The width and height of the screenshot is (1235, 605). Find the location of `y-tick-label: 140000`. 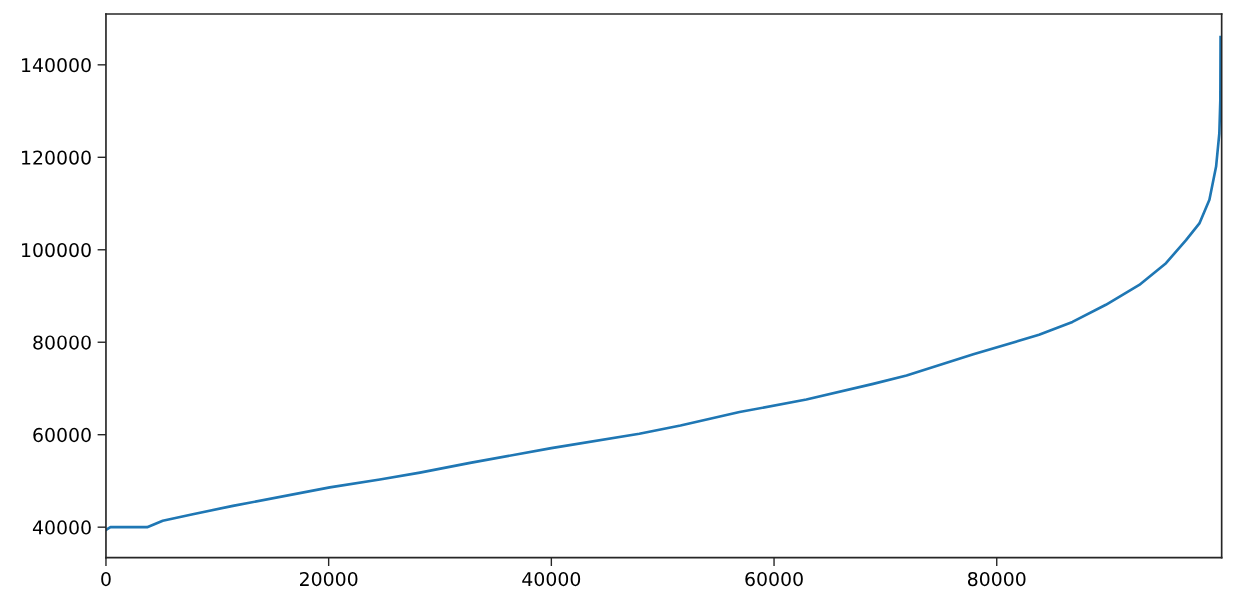

y-tick-label: 140000 is located at coordinates (56, 65).